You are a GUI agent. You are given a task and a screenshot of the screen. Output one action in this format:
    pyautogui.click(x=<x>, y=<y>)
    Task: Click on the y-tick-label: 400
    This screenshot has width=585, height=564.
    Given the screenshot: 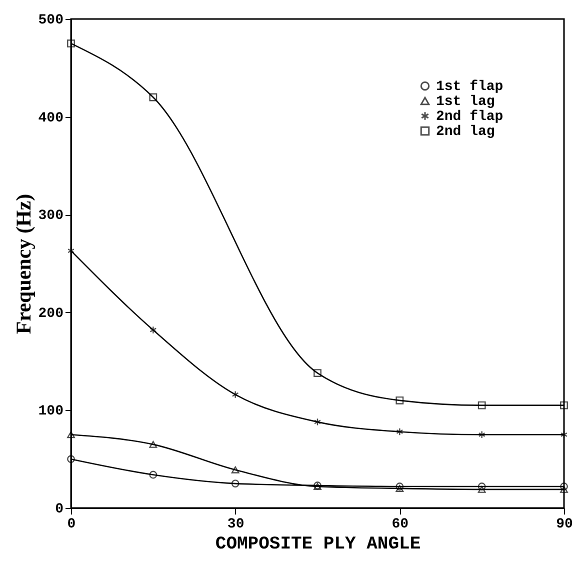 What is the action you would take?
    pyautogui.click(x=51, y=118)
    